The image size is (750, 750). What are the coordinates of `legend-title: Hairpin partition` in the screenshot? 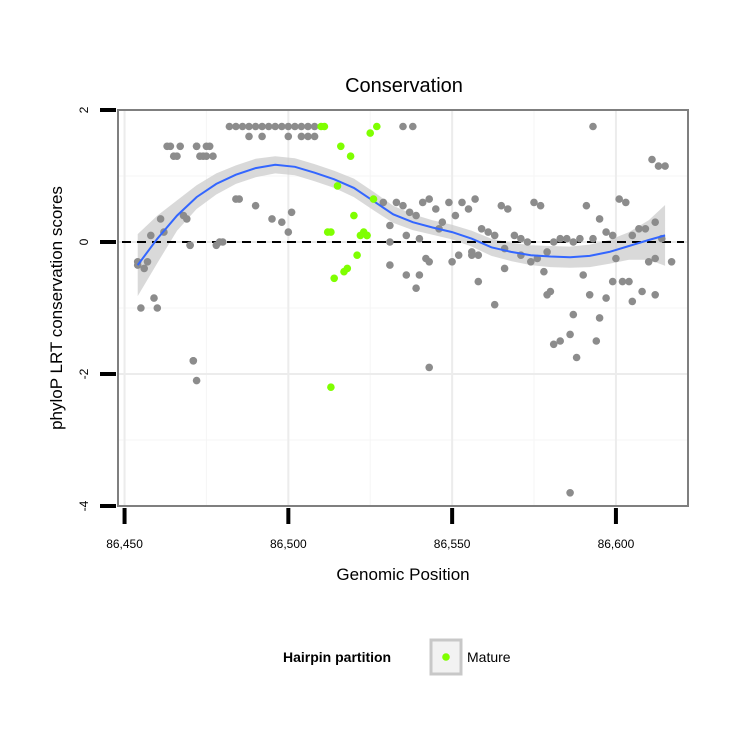 It's located at (337, 657).